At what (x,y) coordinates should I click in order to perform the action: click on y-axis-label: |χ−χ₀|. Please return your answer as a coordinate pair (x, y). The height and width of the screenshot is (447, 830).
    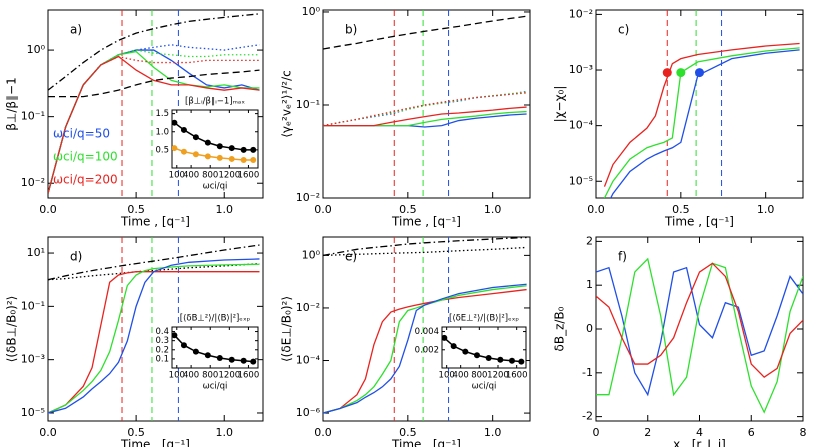
    Looking at the image, I should click on (560, 104).